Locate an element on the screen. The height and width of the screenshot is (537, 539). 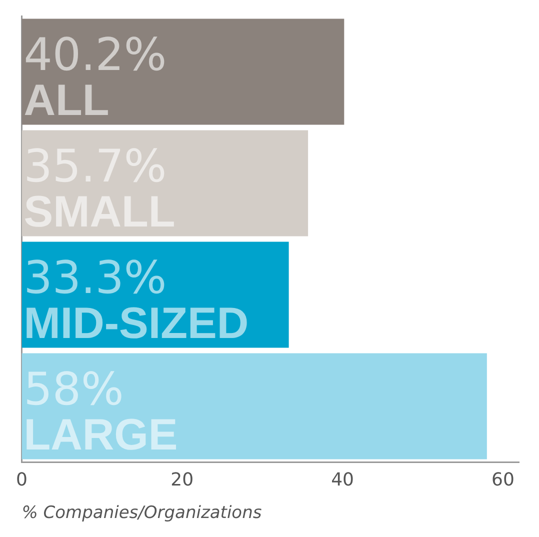
bar is located at coordinates (183, 71).